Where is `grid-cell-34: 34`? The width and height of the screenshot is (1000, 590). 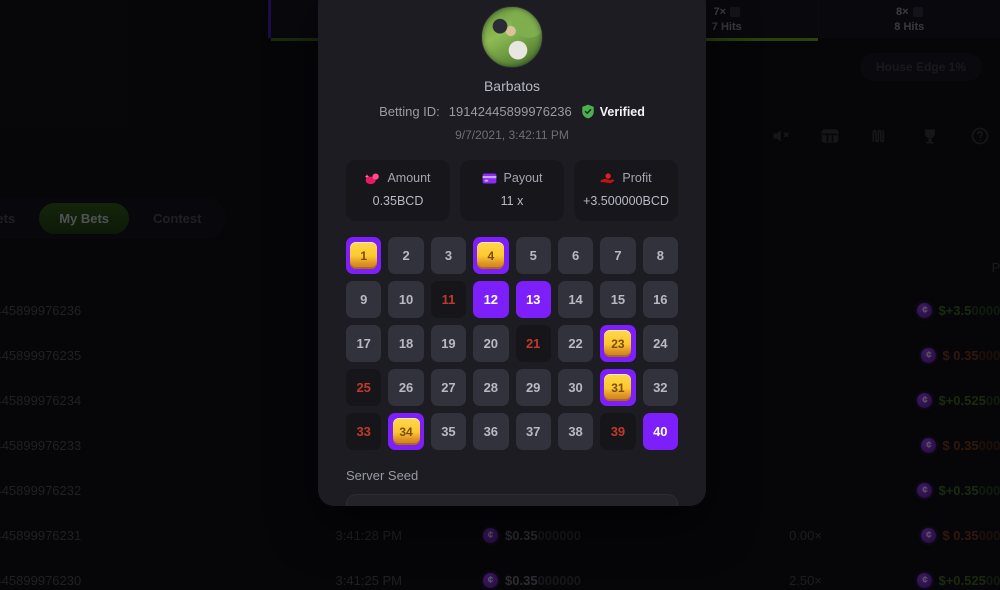 grid-cell-34: 34 is located at coordinates (406, 431).